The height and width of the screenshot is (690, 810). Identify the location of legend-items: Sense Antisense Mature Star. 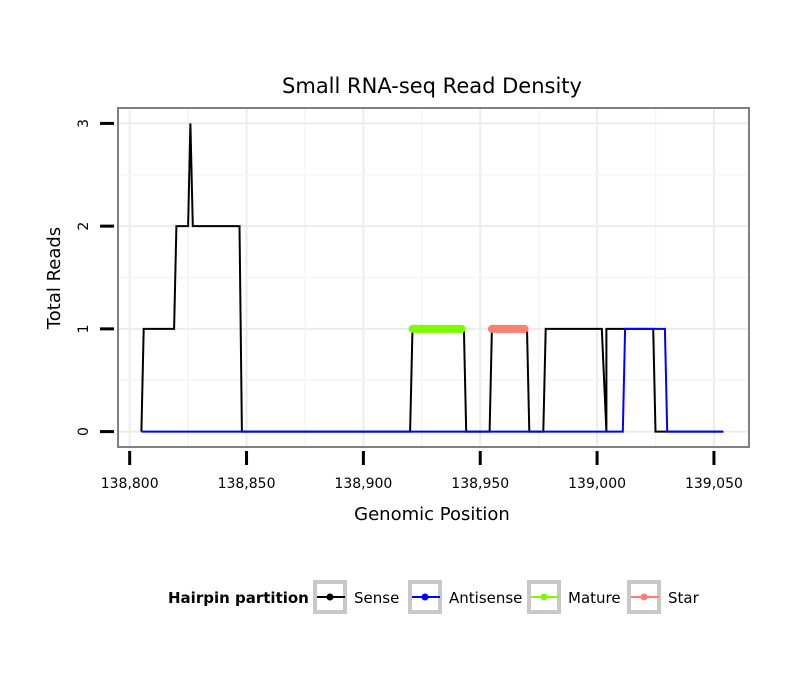
(506, 597).